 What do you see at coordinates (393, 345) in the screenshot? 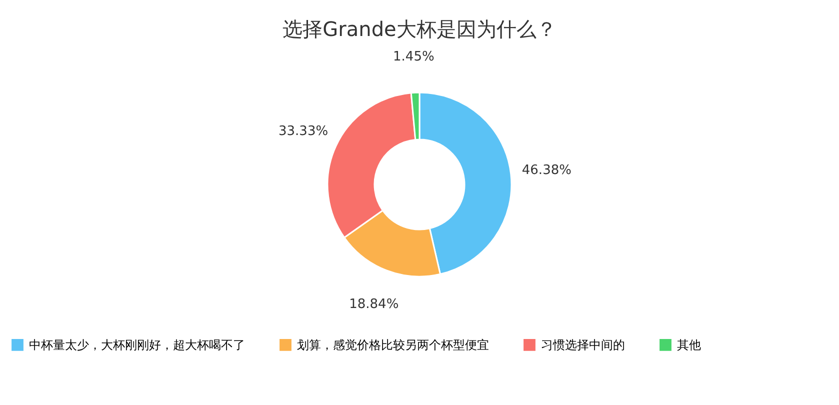
I see `legend-label: 划算，感觉价格比较另两个杯型便宜` at bounding box center [393, 345].